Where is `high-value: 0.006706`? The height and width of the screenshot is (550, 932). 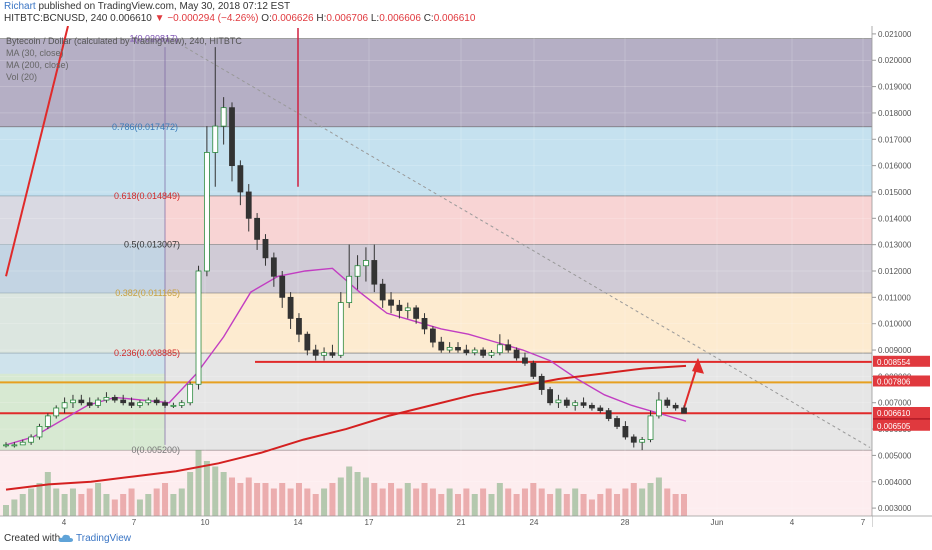
high-value: 0.006706 is located at coordinates (347, 18).